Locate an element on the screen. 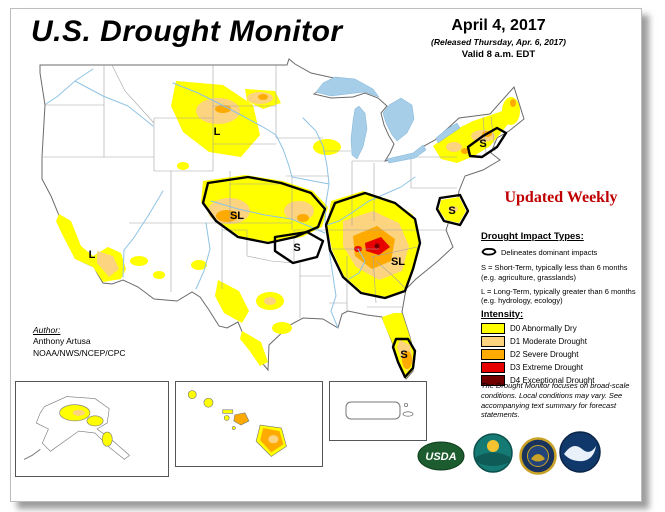 This screenshot has width=665, height=512. d2-swatch is located at coordinates (493, 354).